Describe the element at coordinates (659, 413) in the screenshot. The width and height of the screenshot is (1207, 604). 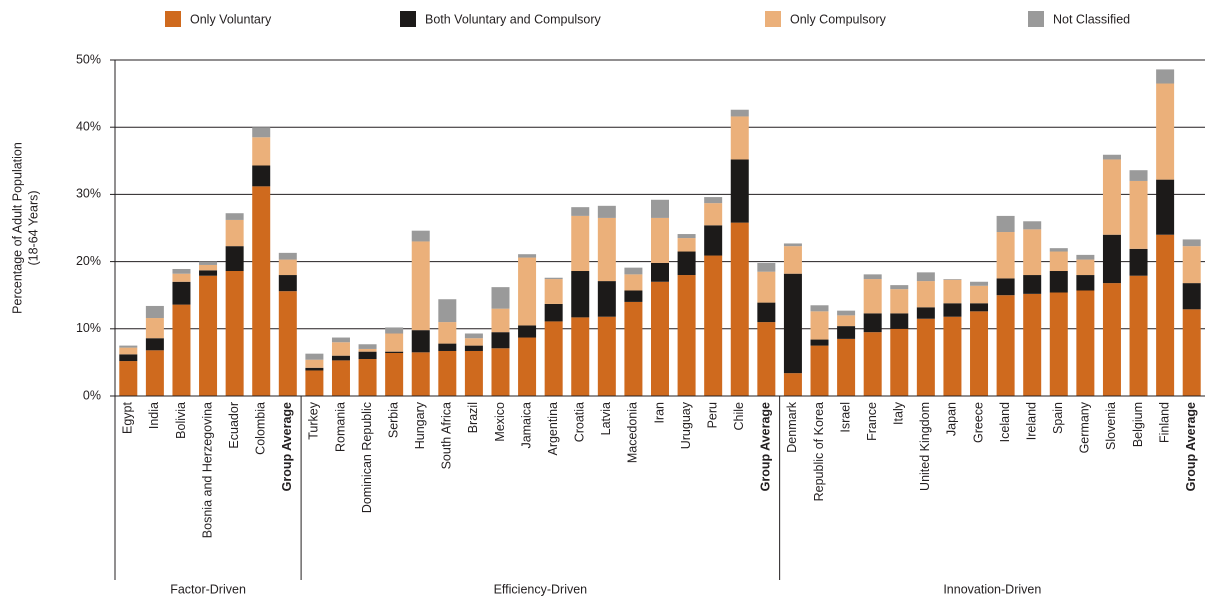
I see `x-tick-label: Iran` at that location.